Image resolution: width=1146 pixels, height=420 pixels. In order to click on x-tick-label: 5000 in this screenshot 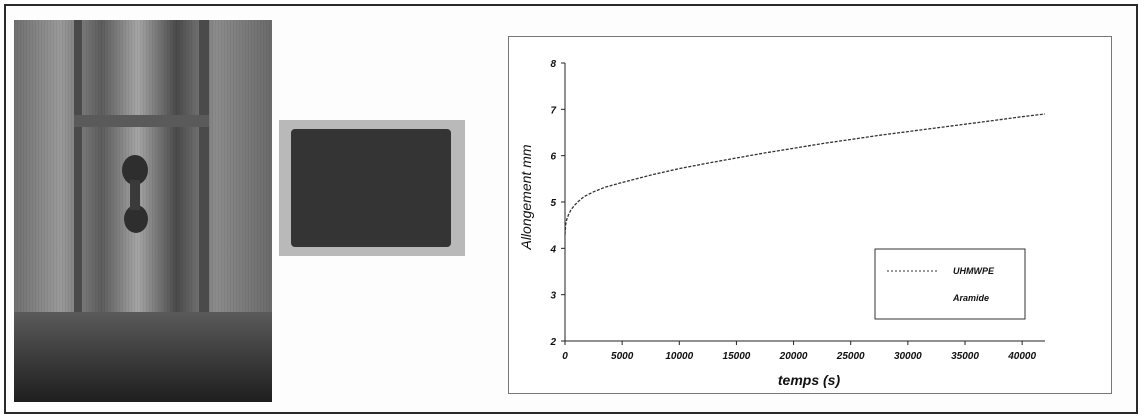, I will do `click(622, 356)`.